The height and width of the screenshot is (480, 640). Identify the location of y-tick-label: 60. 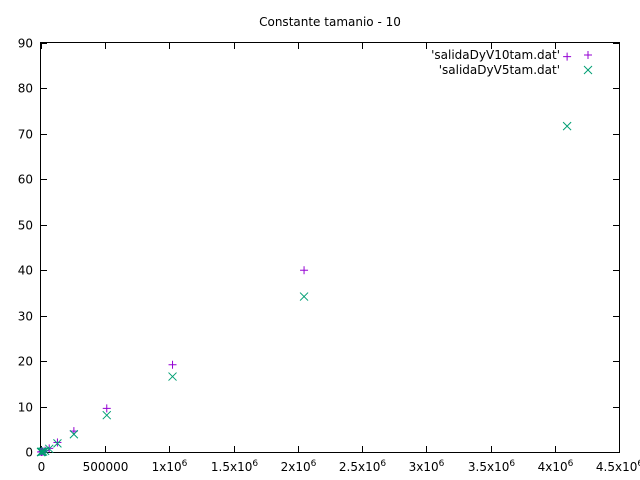
(25, 180).